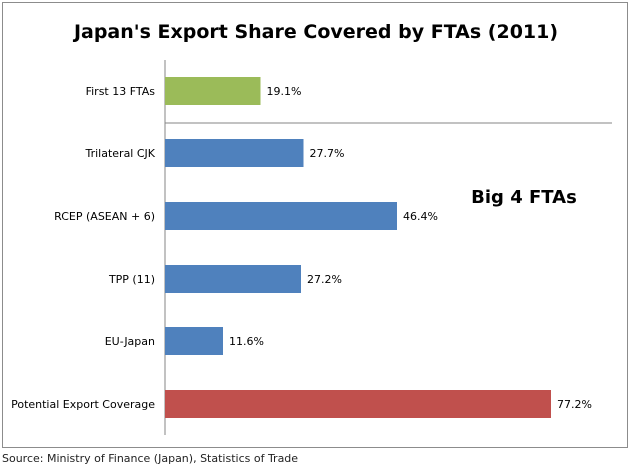 Image resolution: width=632 pixels, height=468 pixels. Describe the element at coordinates (83, 404) in the screenshot. I see `category-label: Potential Export Coverage` at that location.